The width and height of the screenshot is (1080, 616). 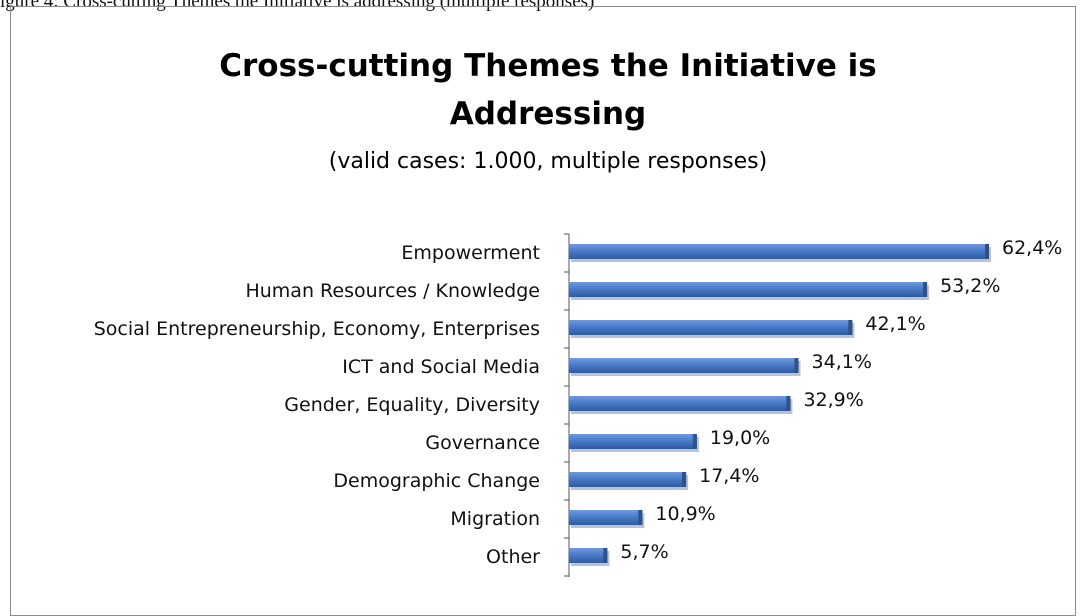 What do you see at coordinates (392, 291) in the screenshot?
I see `category-label: Human Resources / Knowledge` at bounding box center [392, 291].